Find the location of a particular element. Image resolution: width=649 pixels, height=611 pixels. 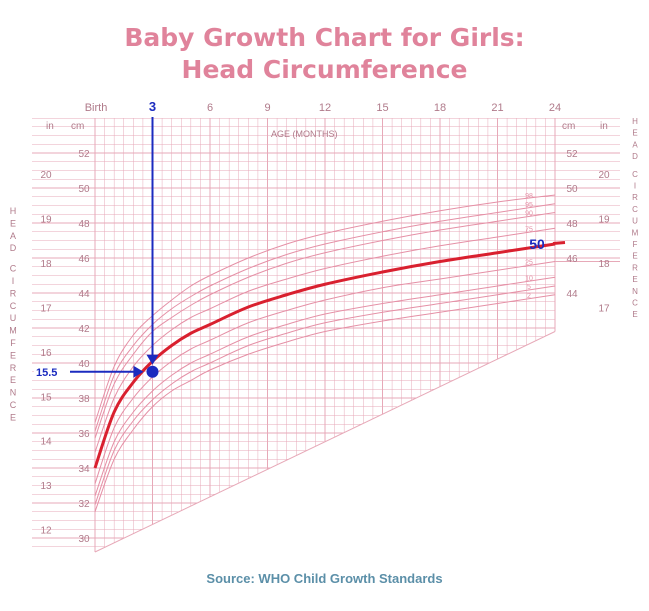

median-label: 50 is located at coordinates (537, 244).